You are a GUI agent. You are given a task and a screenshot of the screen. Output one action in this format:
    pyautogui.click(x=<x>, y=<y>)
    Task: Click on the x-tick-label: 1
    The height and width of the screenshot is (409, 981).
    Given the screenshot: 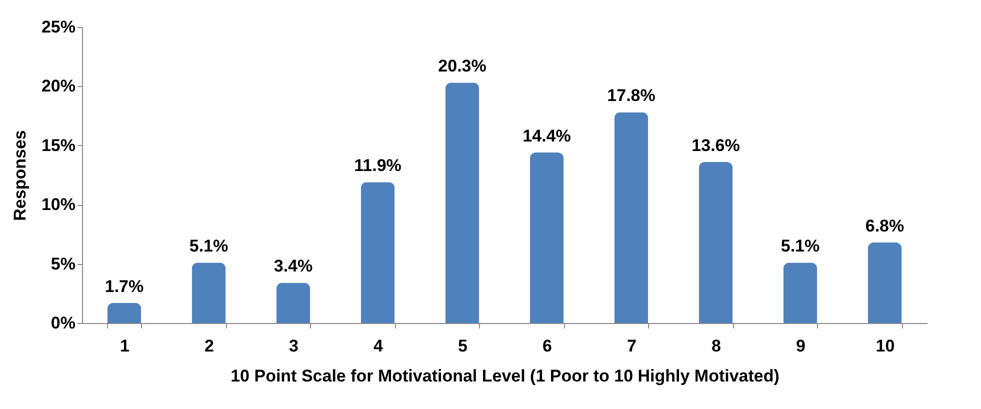 What is the action you would take?
    pyautogui.click(x=125, y=346)
    